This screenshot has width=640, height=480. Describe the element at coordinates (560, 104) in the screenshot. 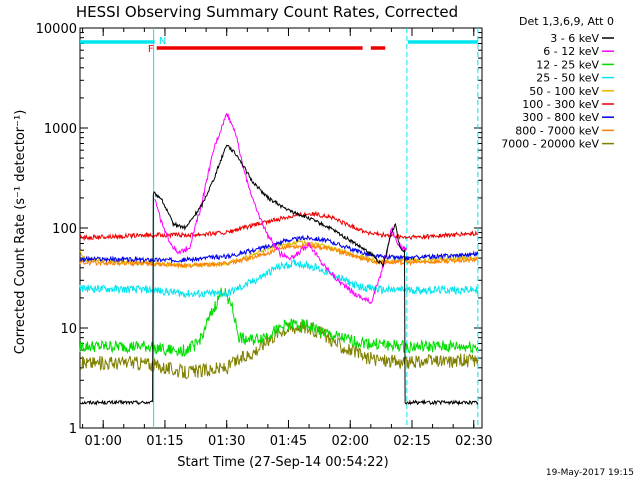

I see `legend-label: 100 - 300 keV` at that location.